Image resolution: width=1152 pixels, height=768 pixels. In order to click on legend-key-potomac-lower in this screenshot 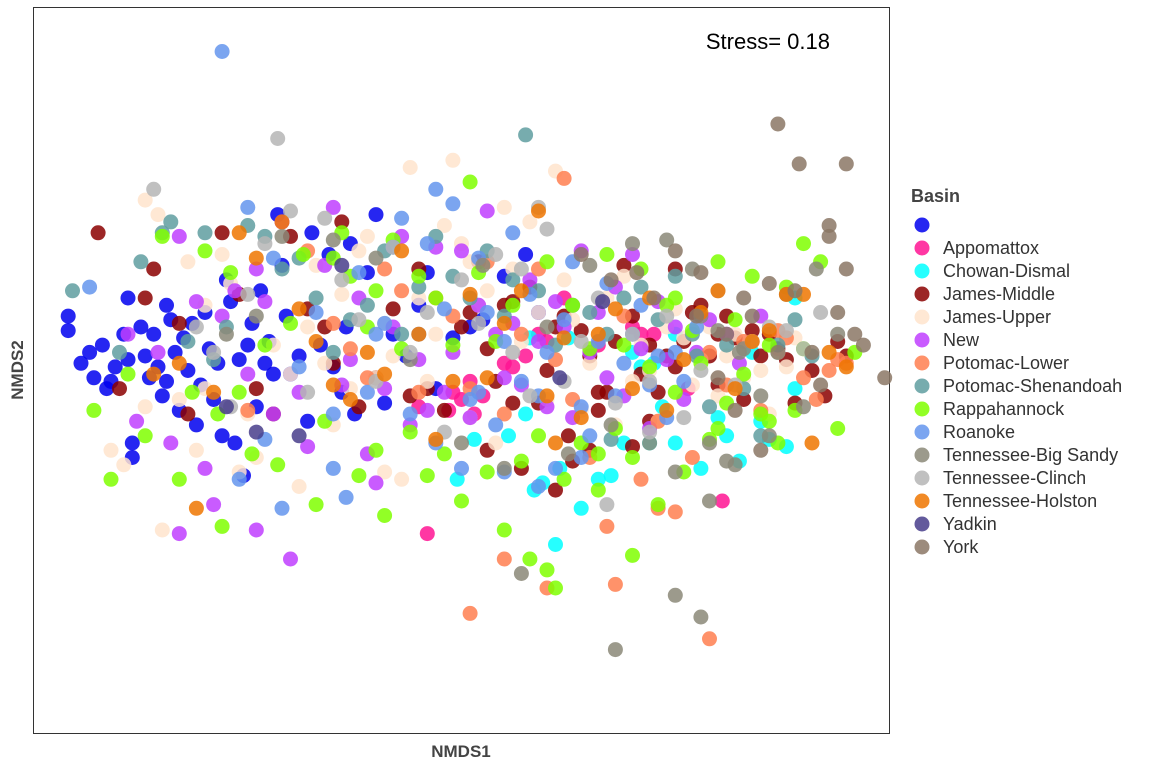, I will do `click(922, 363)`.